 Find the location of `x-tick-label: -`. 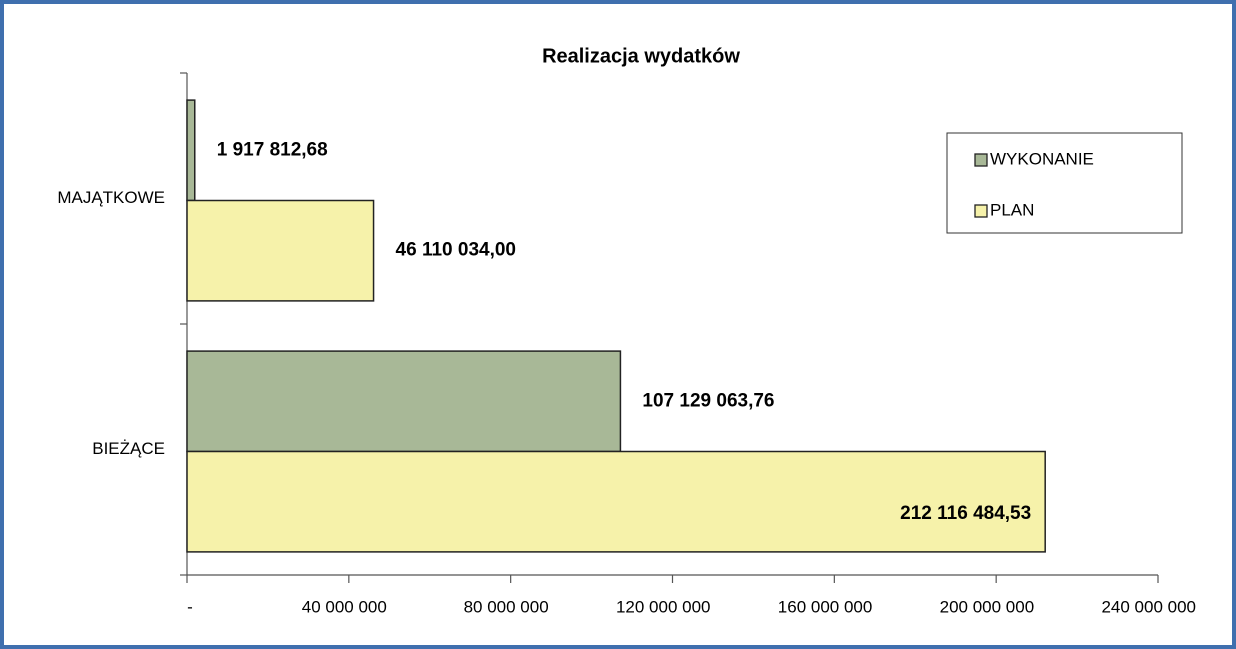

x-tick-label: - is located at coordinates (190, 606).